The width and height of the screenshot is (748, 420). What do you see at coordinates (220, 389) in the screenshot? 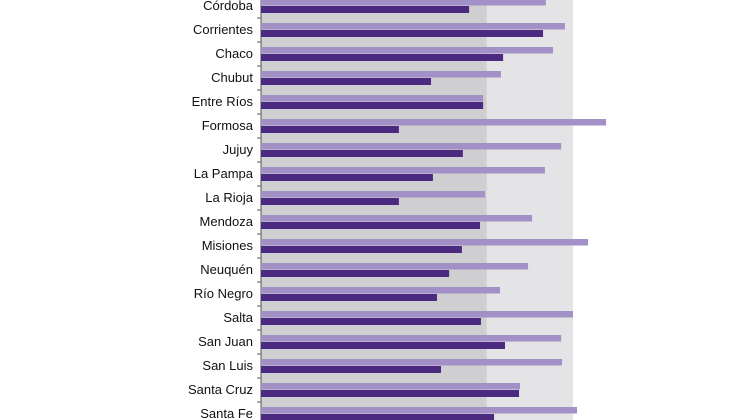
I see `category-label: Santa Cruz` at bounding box center [220, 389].